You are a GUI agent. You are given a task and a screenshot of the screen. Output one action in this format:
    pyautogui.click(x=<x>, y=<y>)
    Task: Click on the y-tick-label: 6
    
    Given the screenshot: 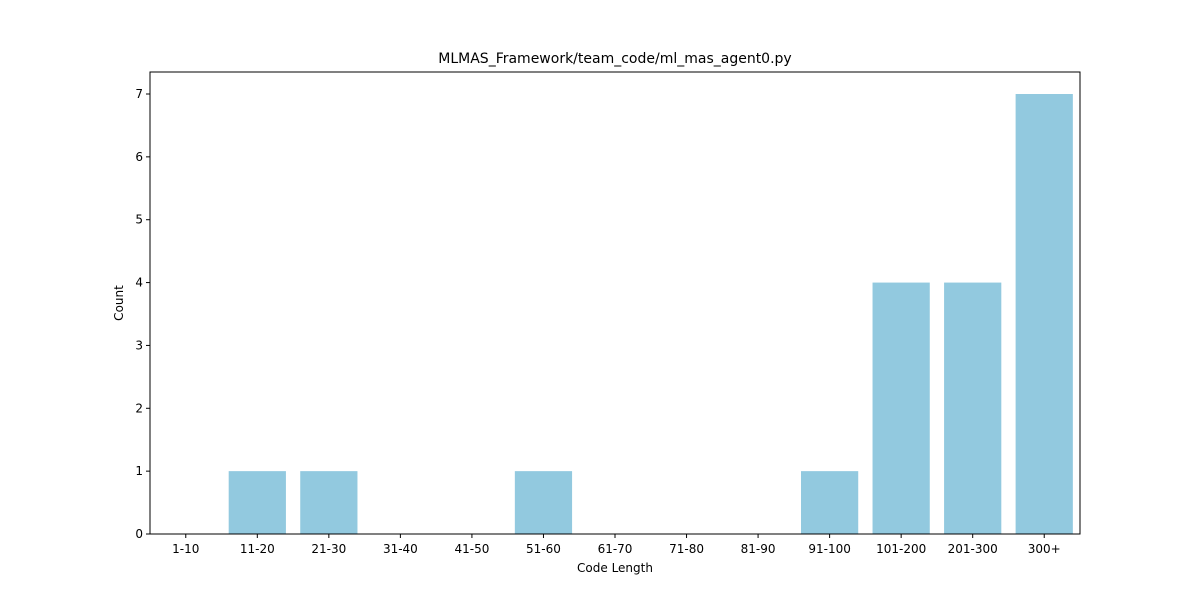 What is the action you would take?
    pyautogui.click(x=139, y=157)
    